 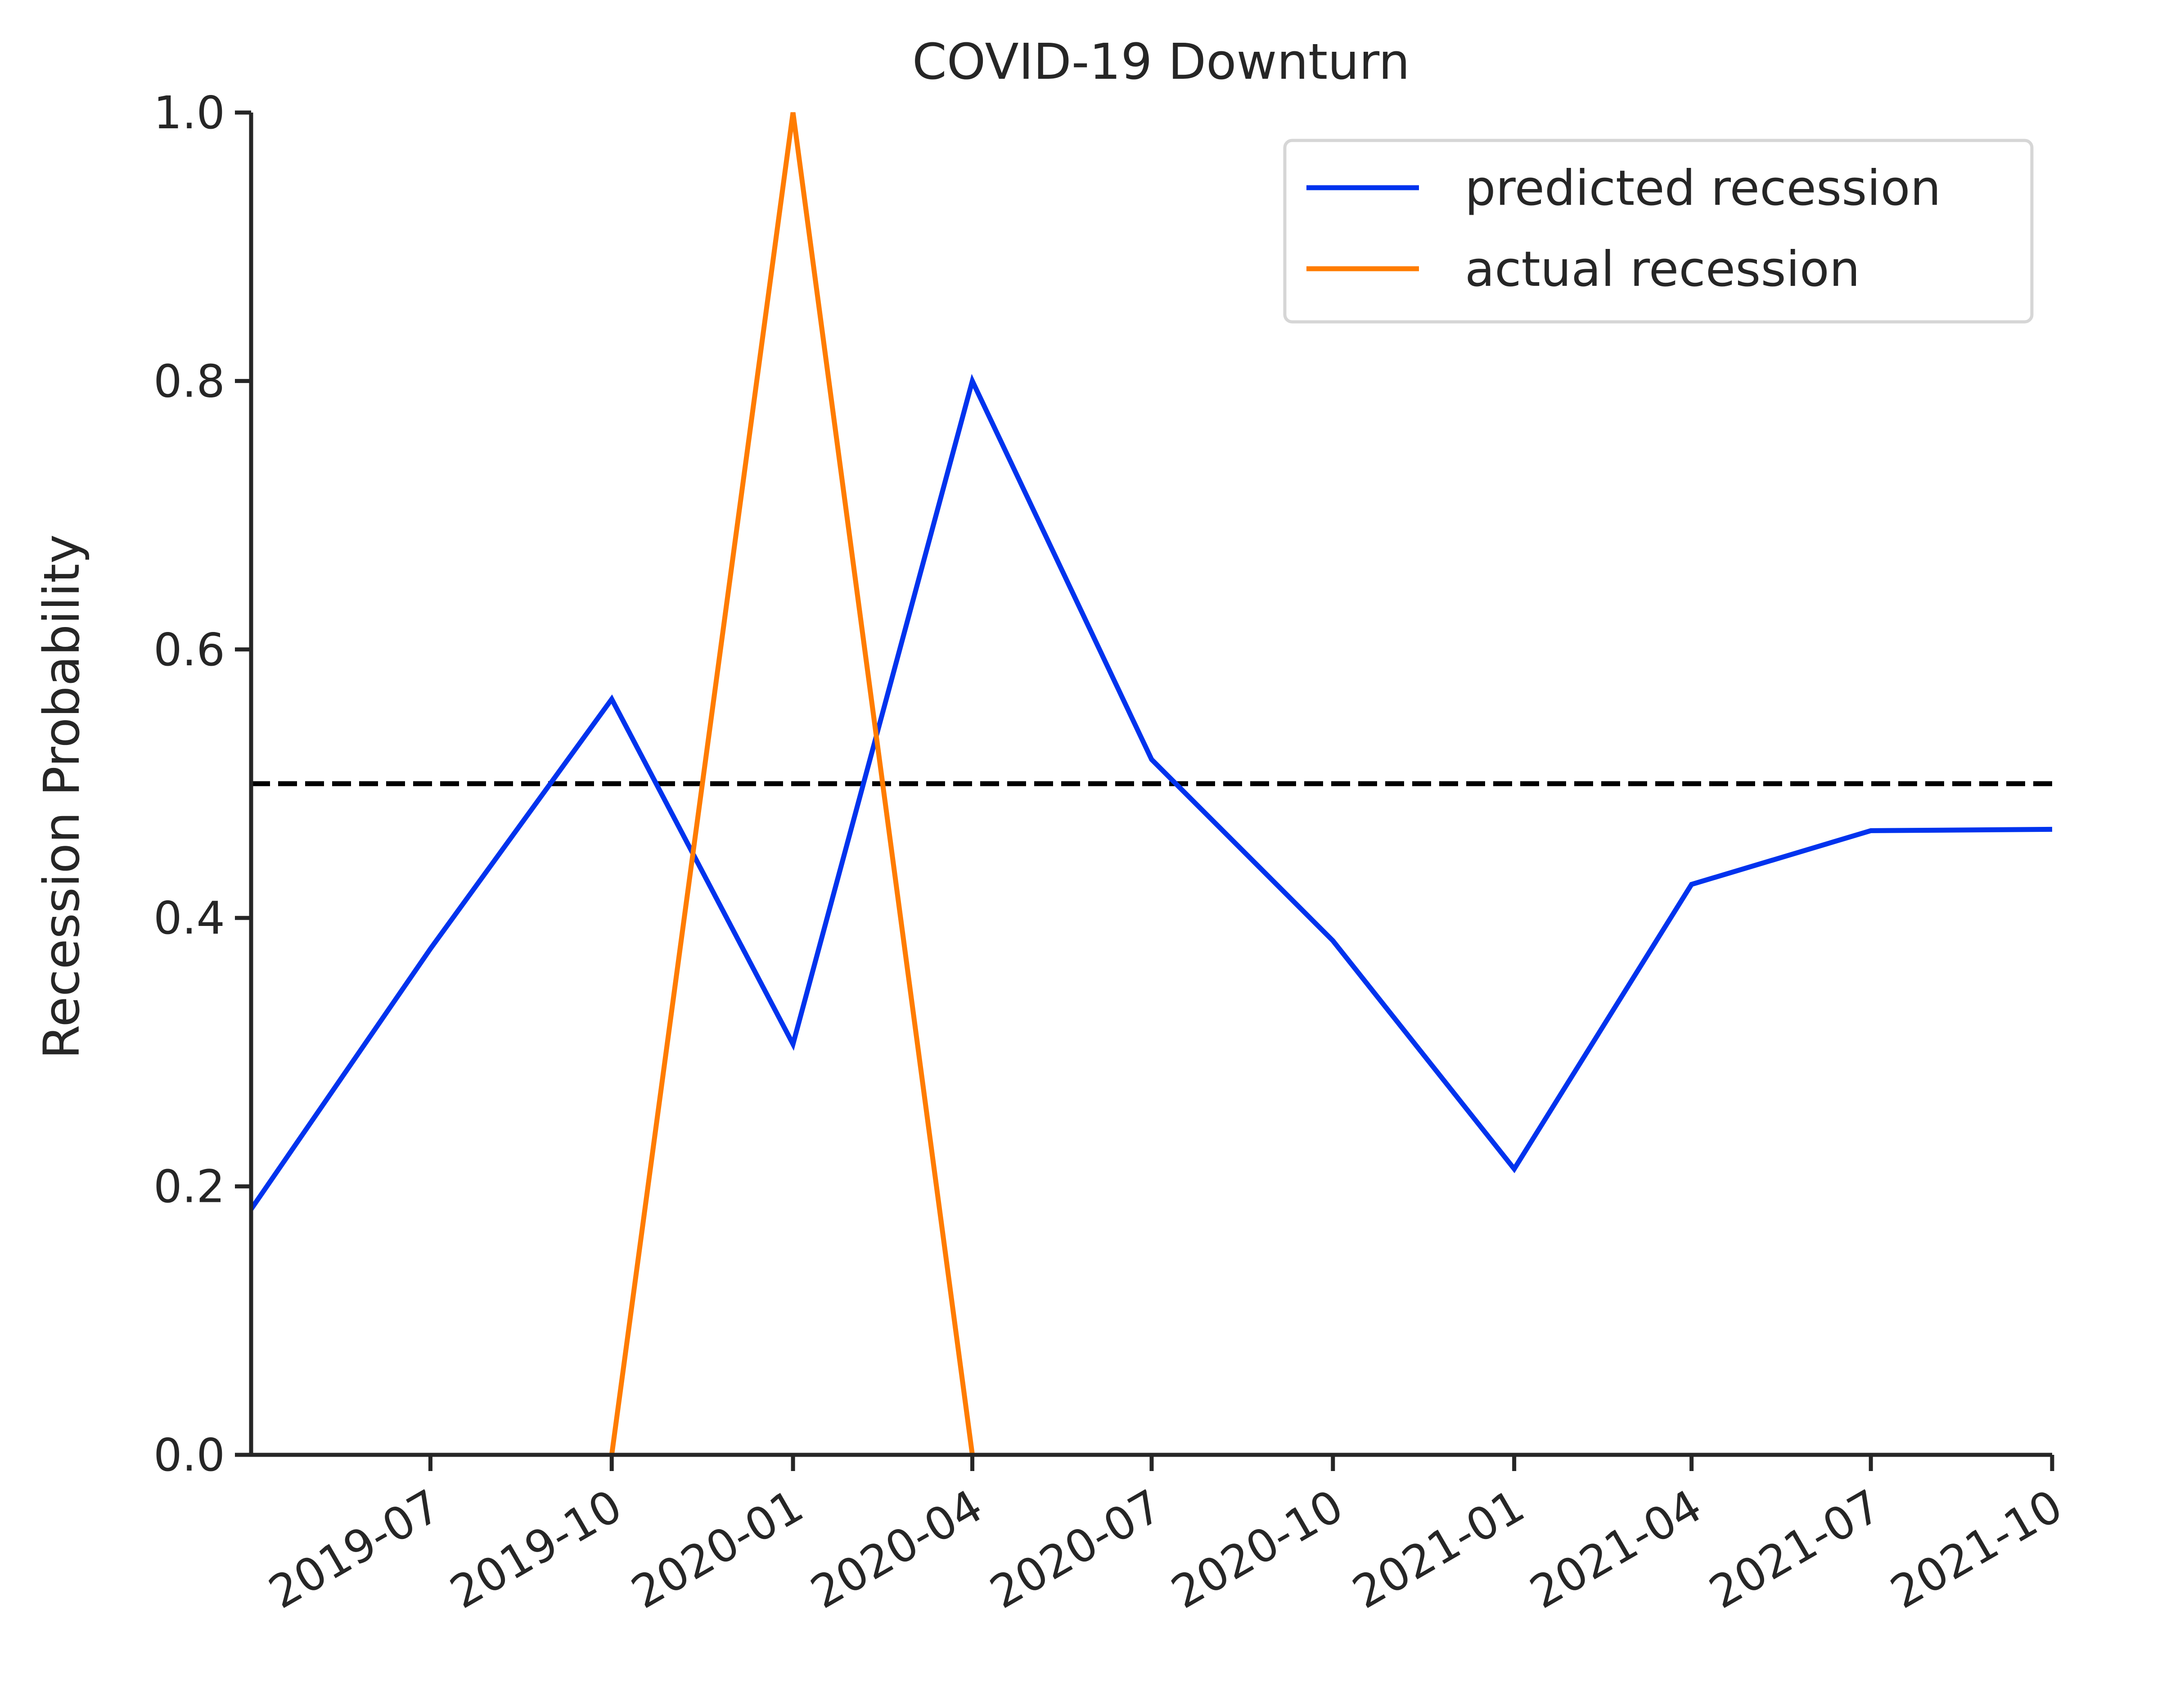 What do you see at coordinates (718, 1549) in the screenshot?
I see `x-tick-label: 2020-01` at bounding box center [718, 1549].